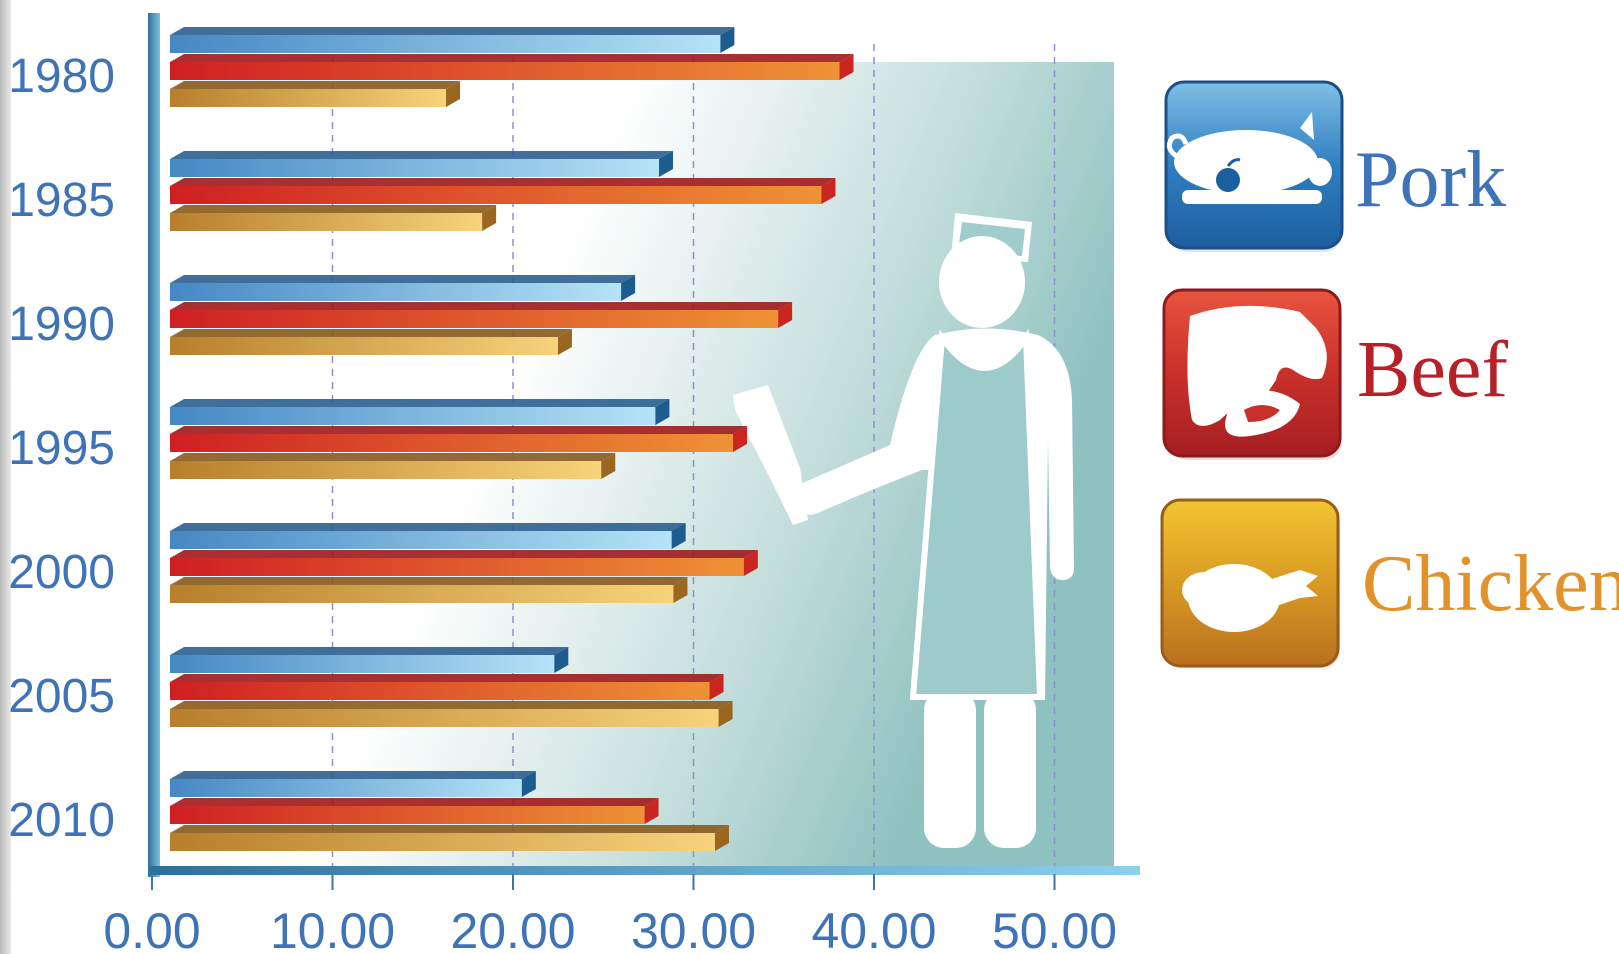 The height and width of the screenshot is (954, 1619). I want to click on legend-label-pork: Pork, so click(1431, 180).